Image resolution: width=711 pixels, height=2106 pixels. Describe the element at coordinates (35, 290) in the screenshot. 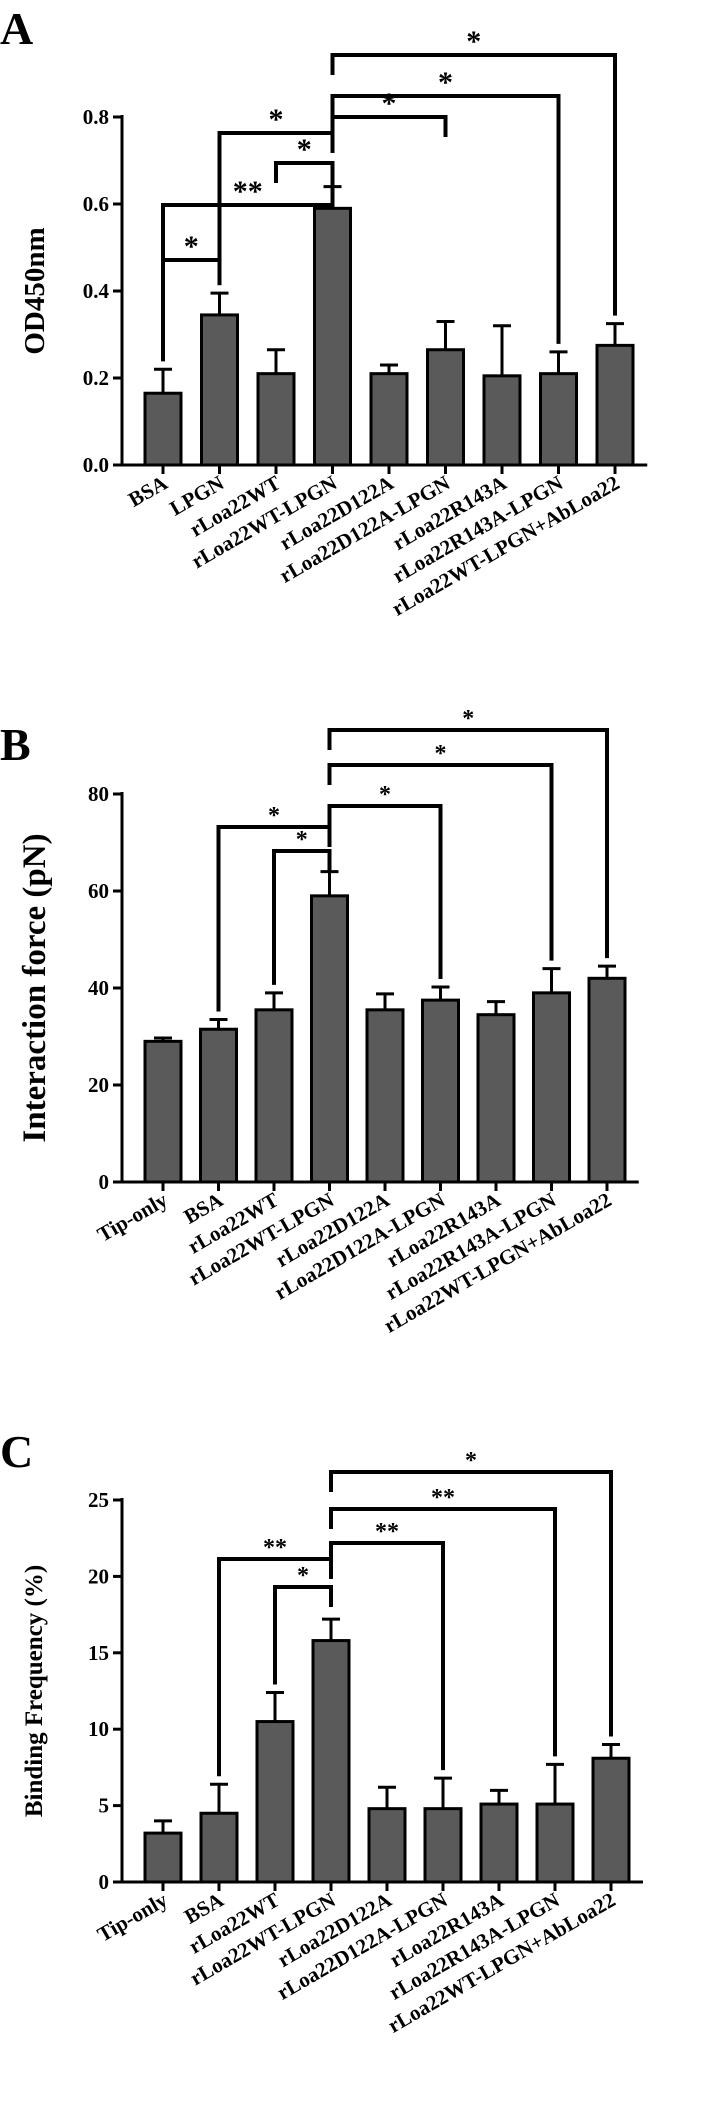

I see `y-axis-label: OD450nm` at that location.